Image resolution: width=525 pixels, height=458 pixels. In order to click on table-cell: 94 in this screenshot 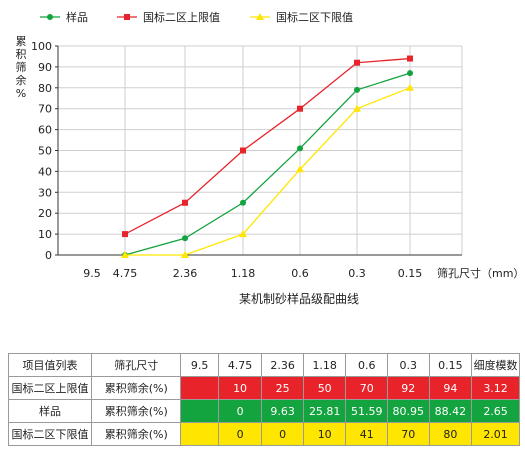, I will do `click(450, 388)`.